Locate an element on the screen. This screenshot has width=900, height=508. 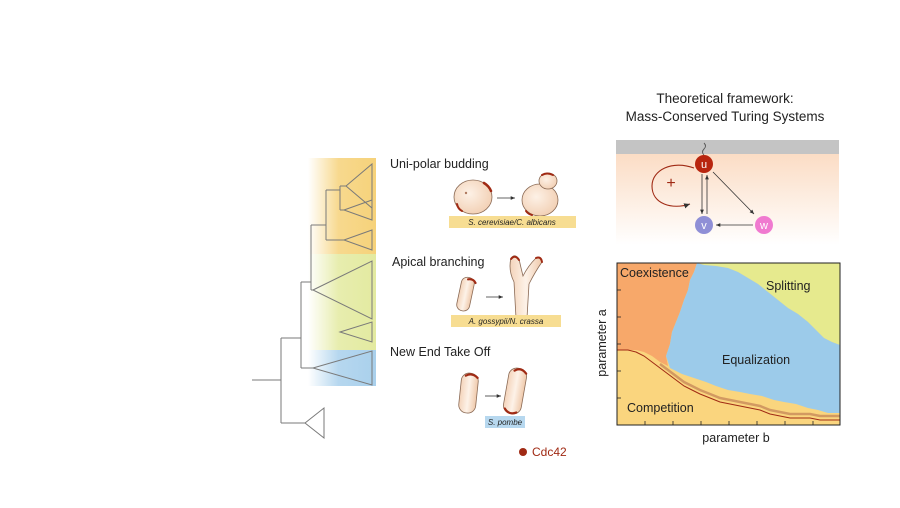
species-label-branching: A. gossypii/N. crassa is located at coordinates (506, 321).